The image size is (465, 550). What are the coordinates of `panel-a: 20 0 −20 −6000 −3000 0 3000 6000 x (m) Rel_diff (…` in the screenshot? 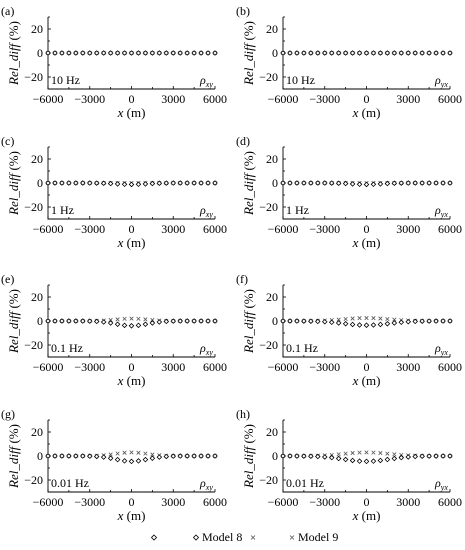 It's located at (114, 62).